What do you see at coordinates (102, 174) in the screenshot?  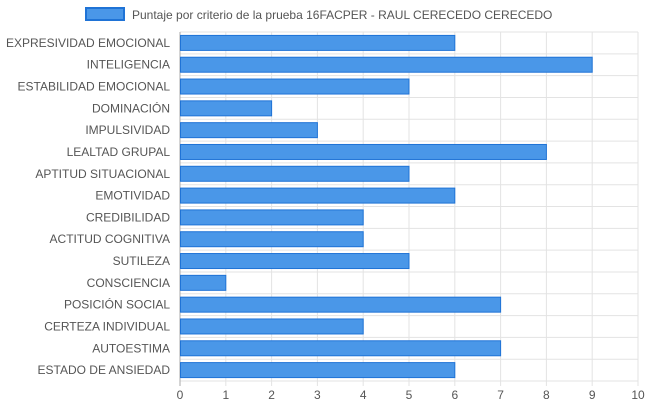 I see `category-label: APTITUD SITUACIONAL` at bounding box center [102, 174].